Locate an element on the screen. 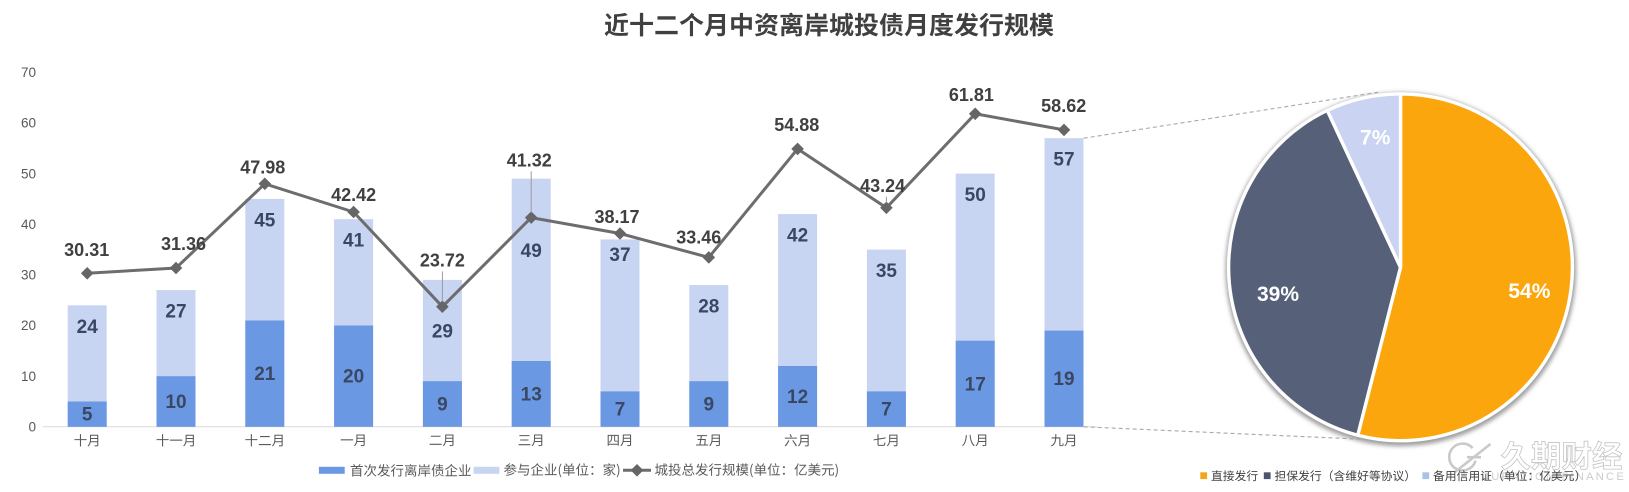 Image resolution: width=1629 pixels, height=492 pixels. svg-text: 60 is located at coordinates (28, 123).